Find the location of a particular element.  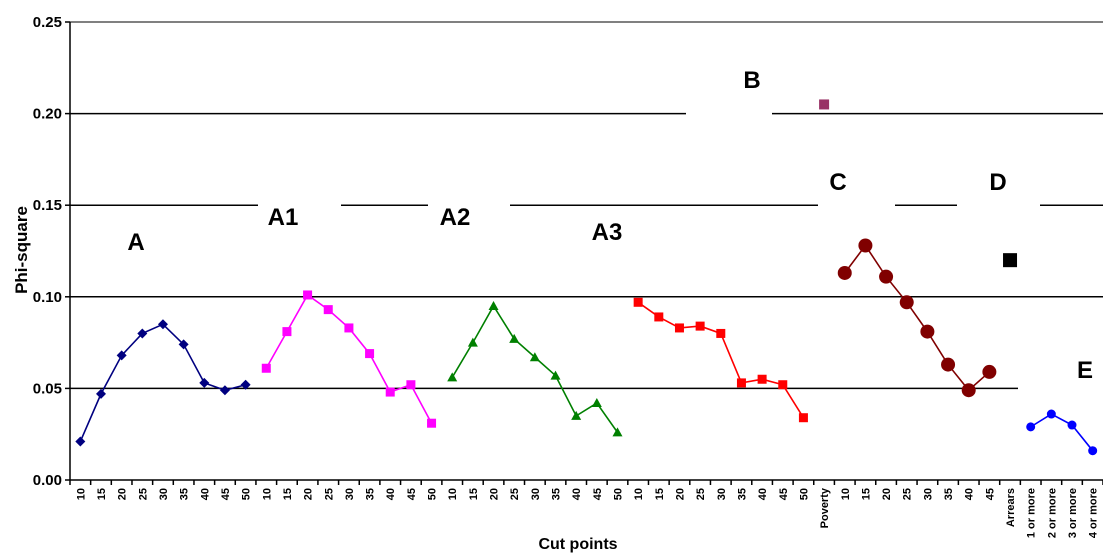

x-tick-label: Poverty is located at coordinates (825, 507).